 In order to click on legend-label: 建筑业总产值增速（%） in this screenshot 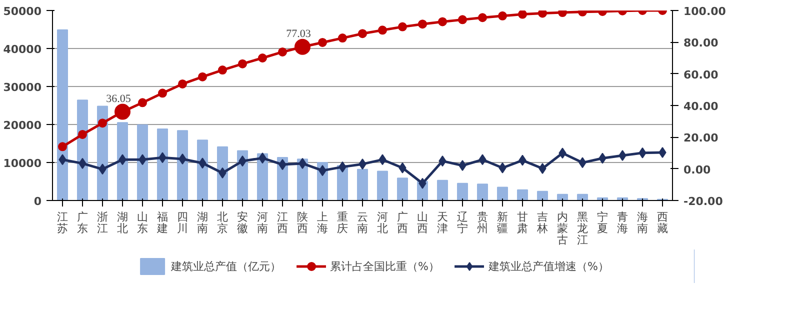, I will do `click(548, 266)`.